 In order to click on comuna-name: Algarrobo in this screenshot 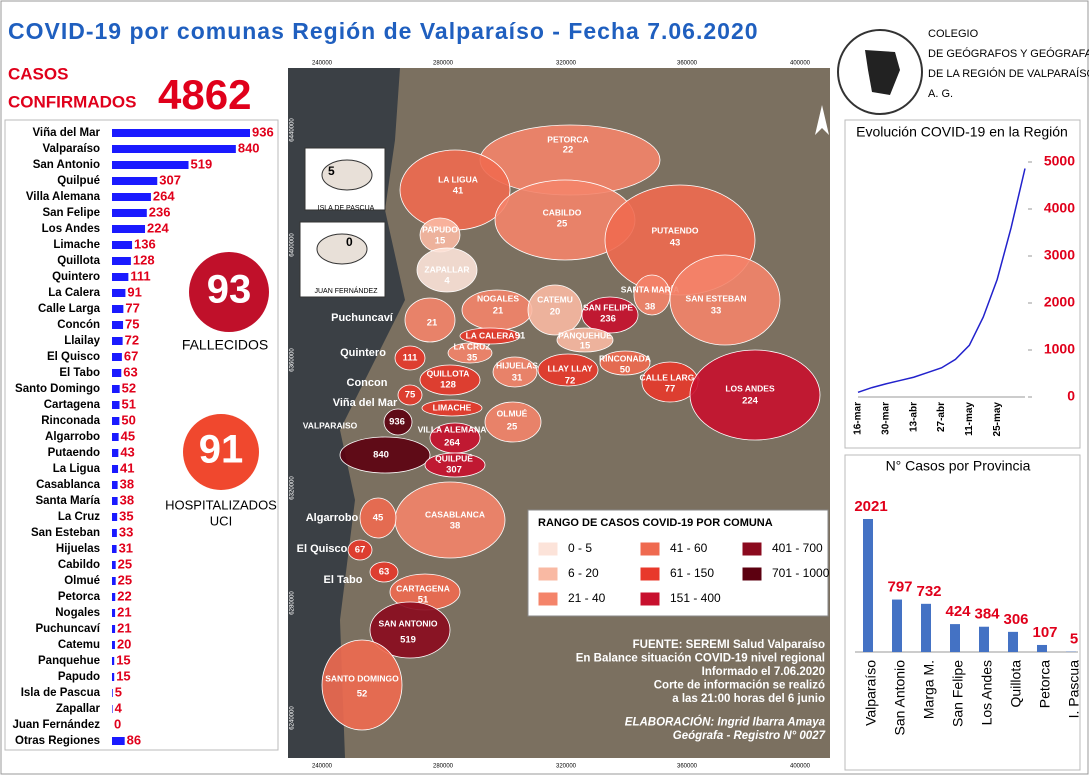, I will do `click(332, 518)`.